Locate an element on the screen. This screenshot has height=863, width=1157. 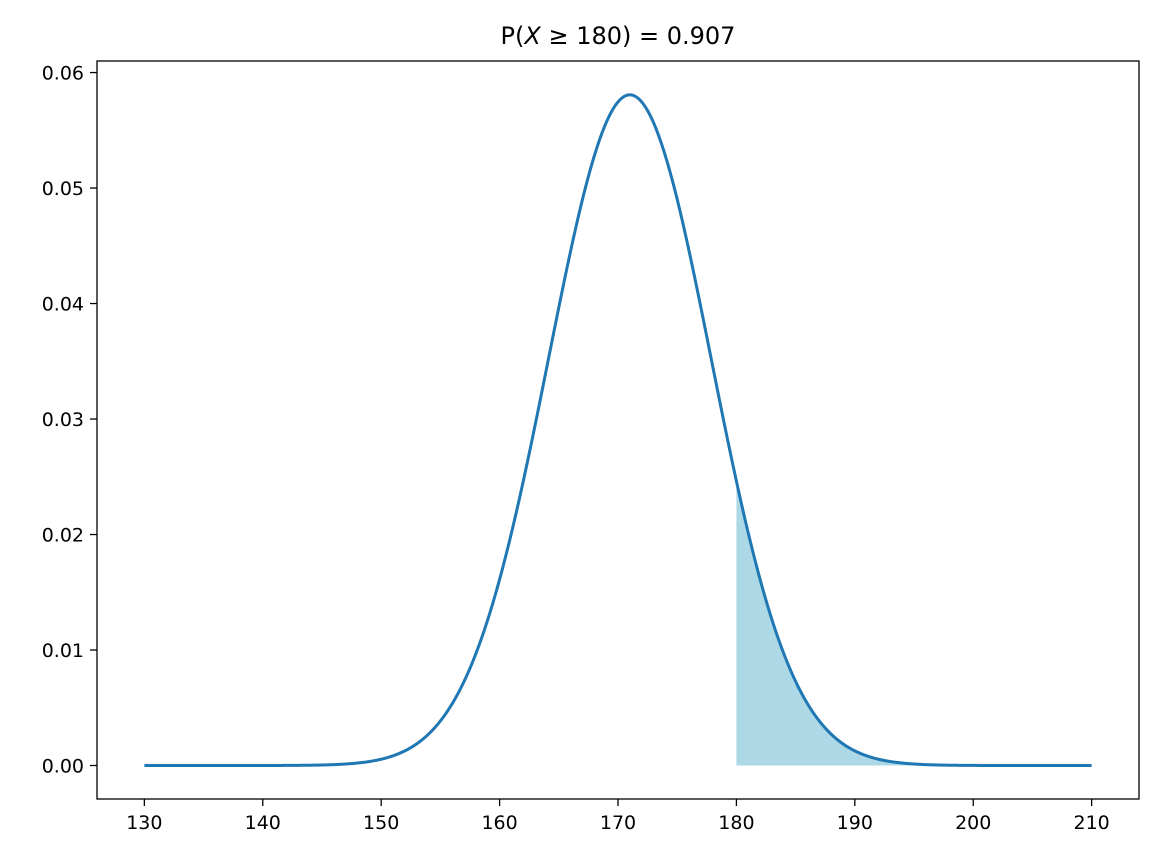
x-tick-label: 170 is located at coordinates (618, 823).